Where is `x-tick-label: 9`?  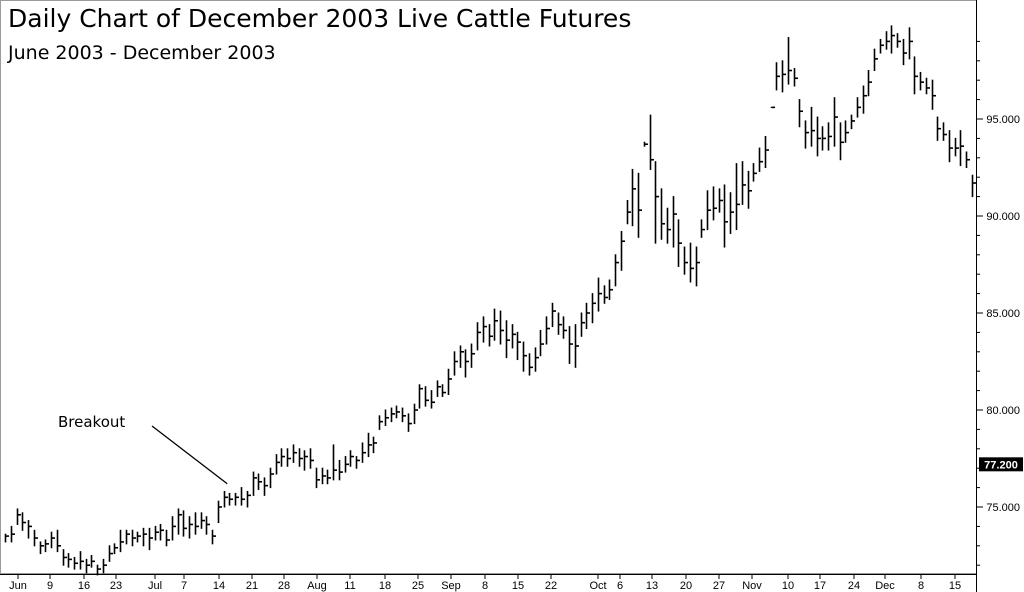
x-tick-label: 9 is located at coordinates (50, 586).